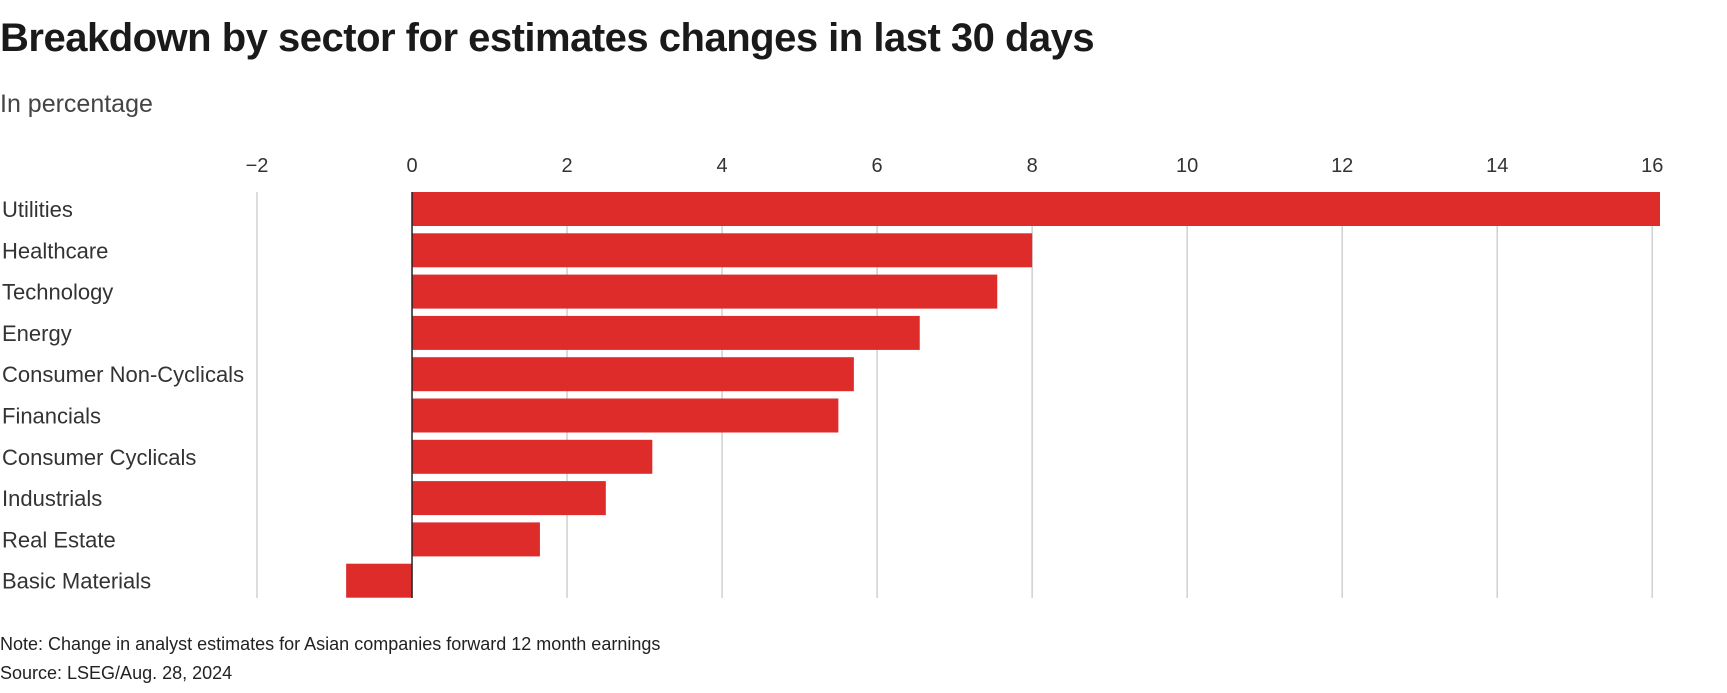 This screenshot has width=1727, height=693. I want to click on category-label: Energy, so click(37, 333).